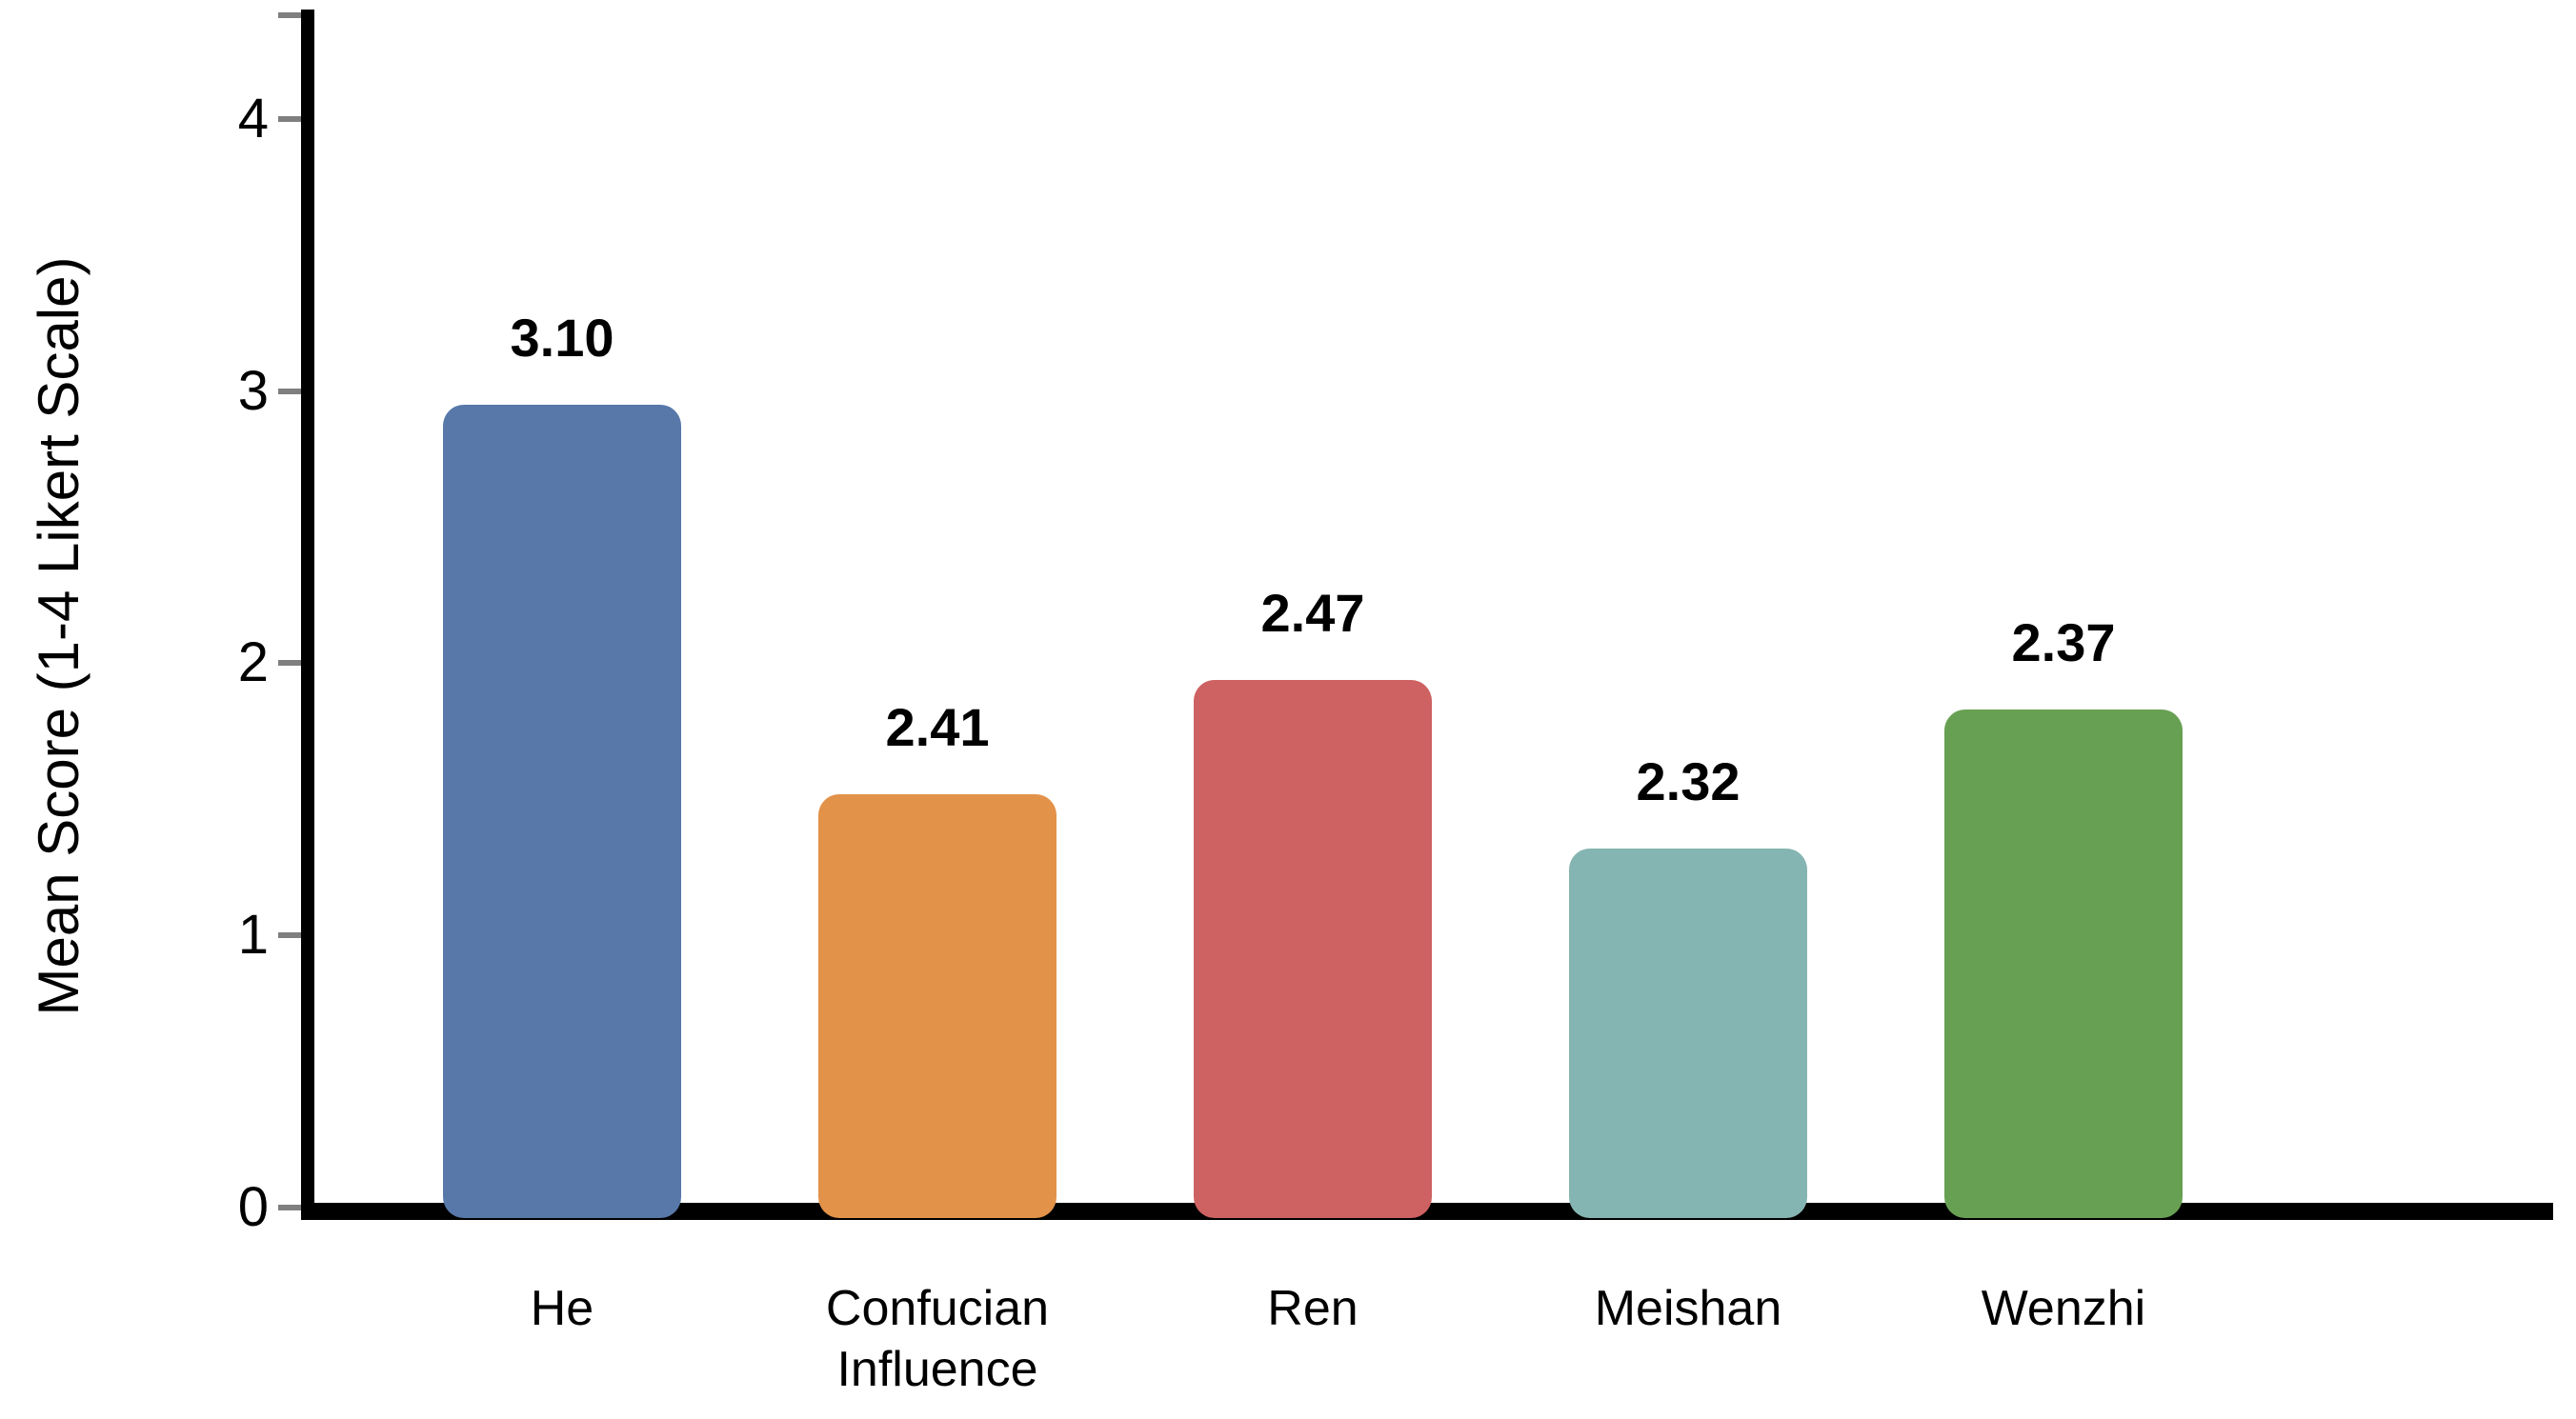 The width and height of the screenshot is (2576, 1419). Describe the element at coordinates (562, 1308) in the screenshot. I see `x-category-label: He` at that location.